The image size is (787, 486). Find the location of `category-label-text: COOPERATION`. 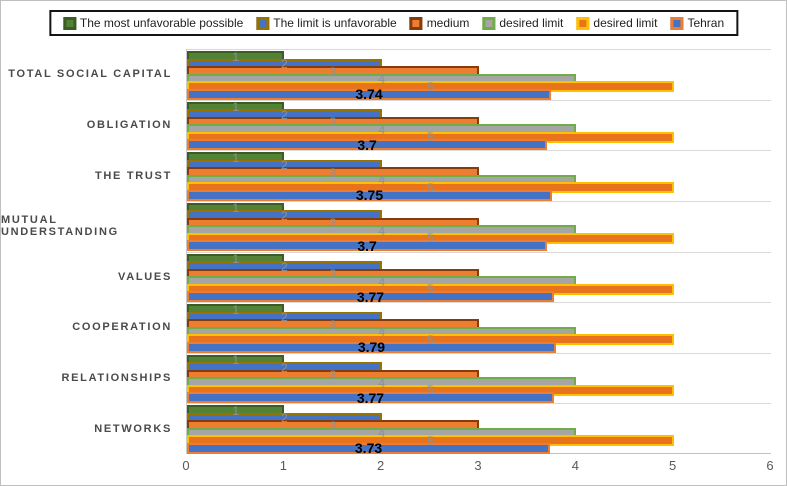

category-label-text: COOPERATION is located at coordinates (122, 327).